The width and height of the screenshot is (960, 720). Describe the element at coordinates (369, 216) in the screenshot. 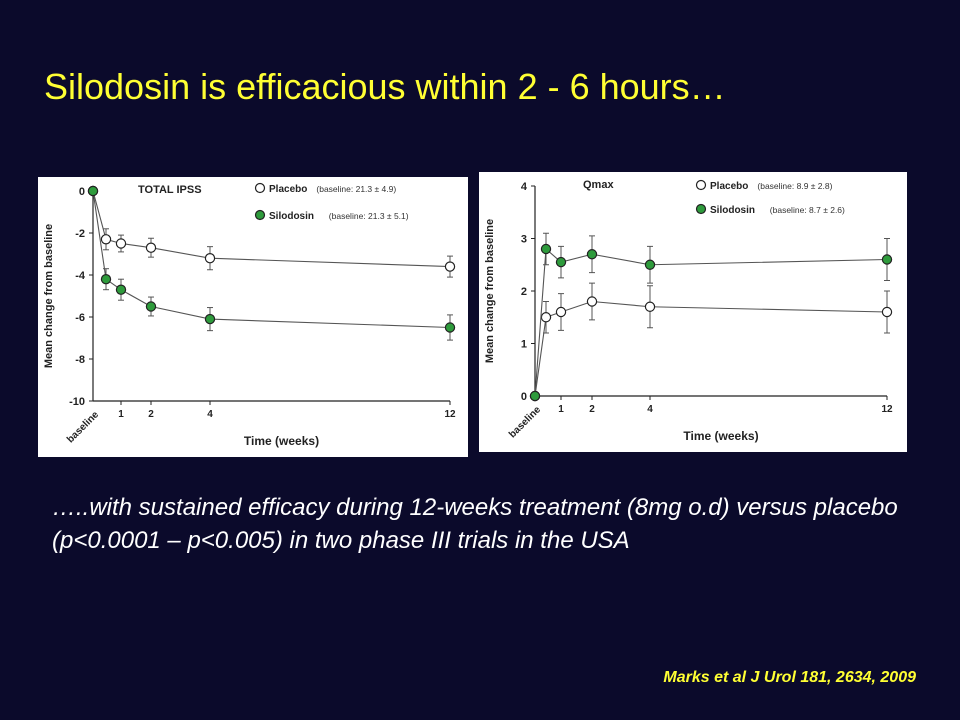

I see `legend-baseline-note: (baseline: 21.3 ± 5.1)` at that location.